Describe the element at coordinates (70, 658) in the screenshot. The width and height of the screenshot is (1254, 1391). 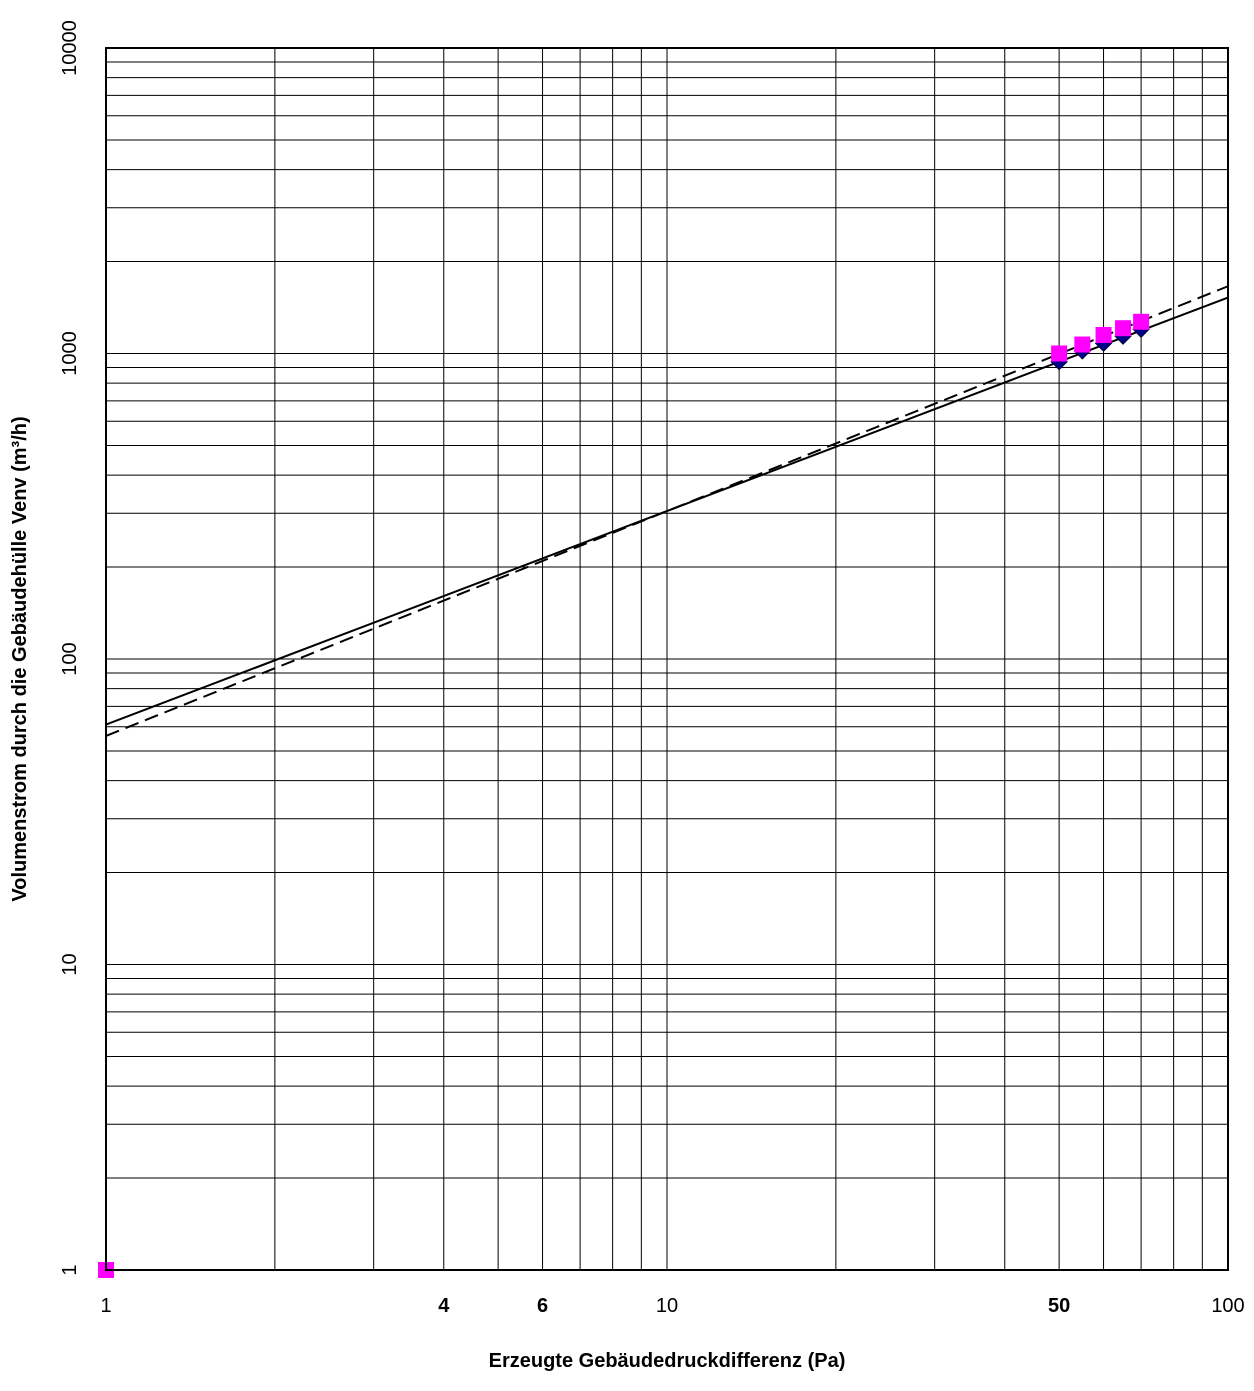
I see `y-tick-label: 100` at that location.